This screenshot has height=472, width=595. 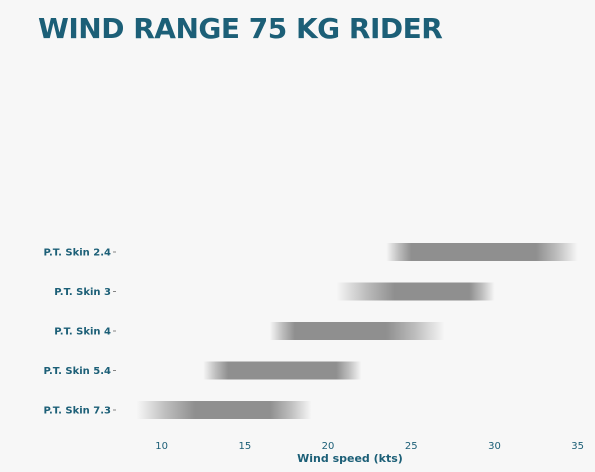 What do you see at coordinates (82, 292) in the screenshot?
I see `y-tick-label: P.T. Skin 3` at bounding box center [82, 292].